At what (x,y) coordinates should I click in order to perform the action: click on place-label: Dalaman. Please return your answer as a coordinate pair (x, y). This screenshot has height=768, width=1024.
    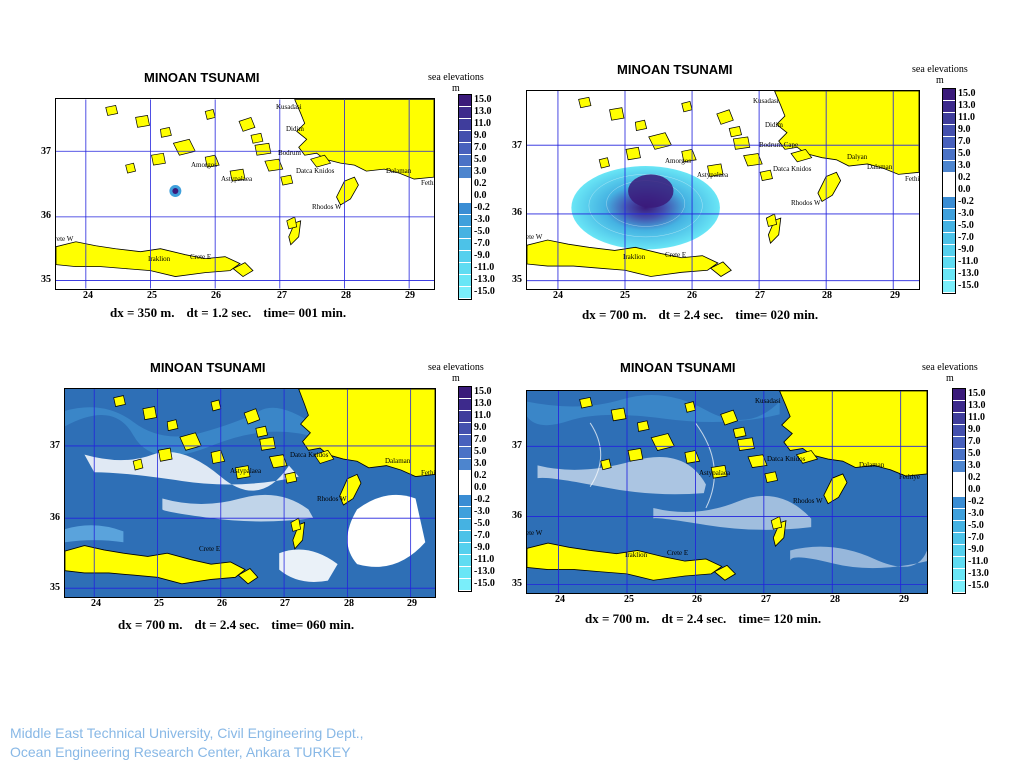
    Looking at the image, I should click on (880, 167).